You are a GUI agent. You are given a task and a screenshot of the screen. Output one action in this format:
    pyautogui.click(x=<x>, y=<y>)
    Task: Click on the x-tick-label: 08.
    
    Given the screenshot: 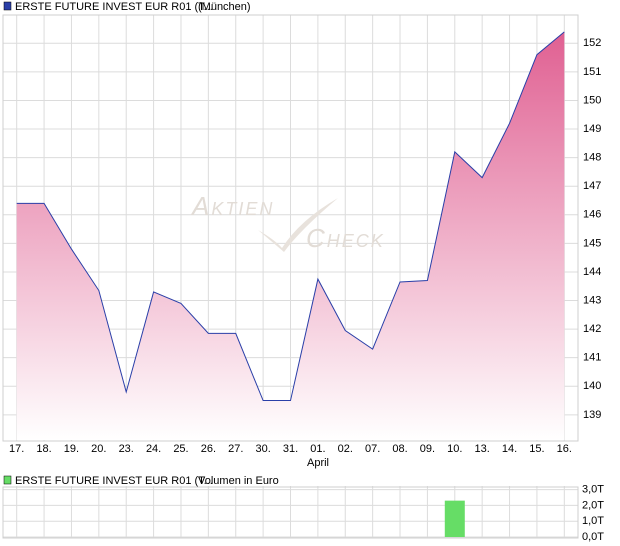 What is the action you would take?
    pyautogui.click(x=399, y=449)
    